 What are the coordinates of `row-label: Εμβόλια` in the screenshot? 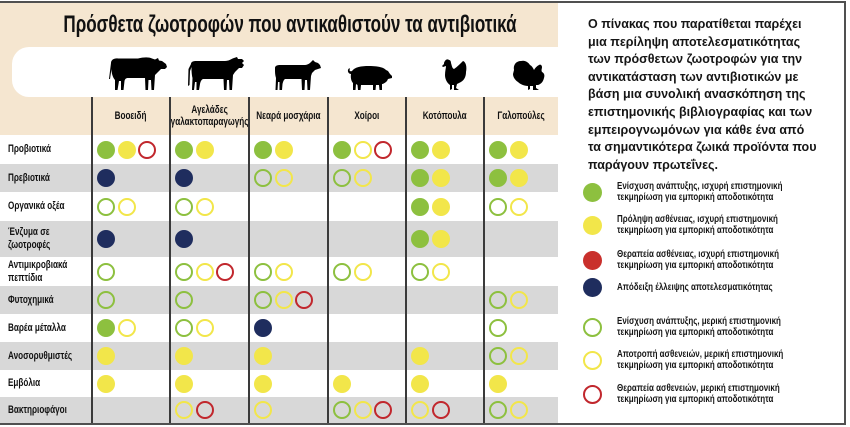 It's located at (46, 383).